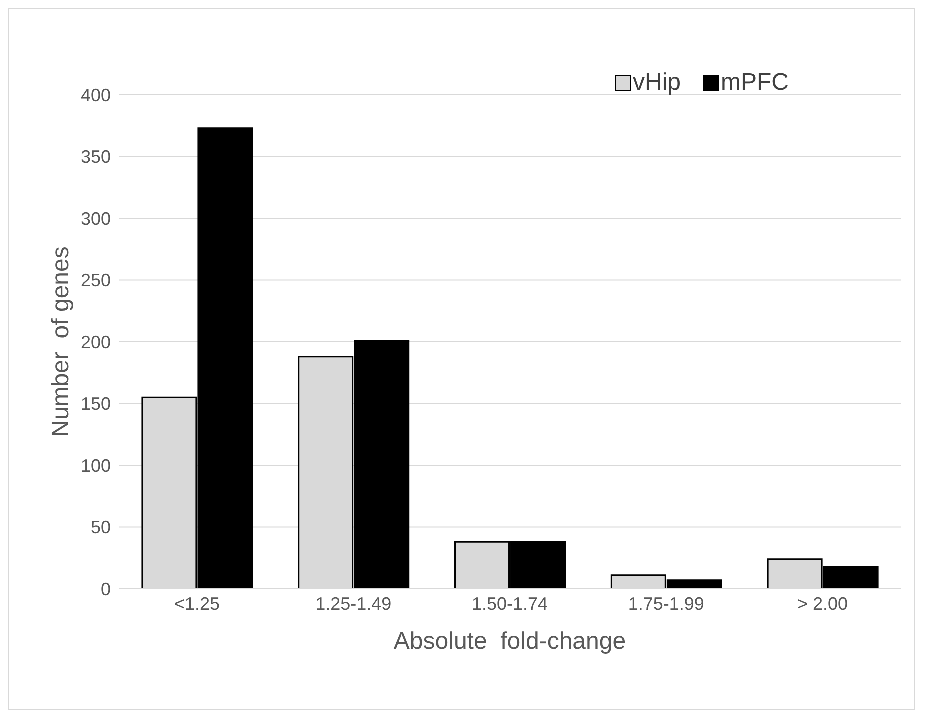 This screenshot has height=727, width=925. I want to click on x-tick-label: 1.75-1.99, so click(666, 604).